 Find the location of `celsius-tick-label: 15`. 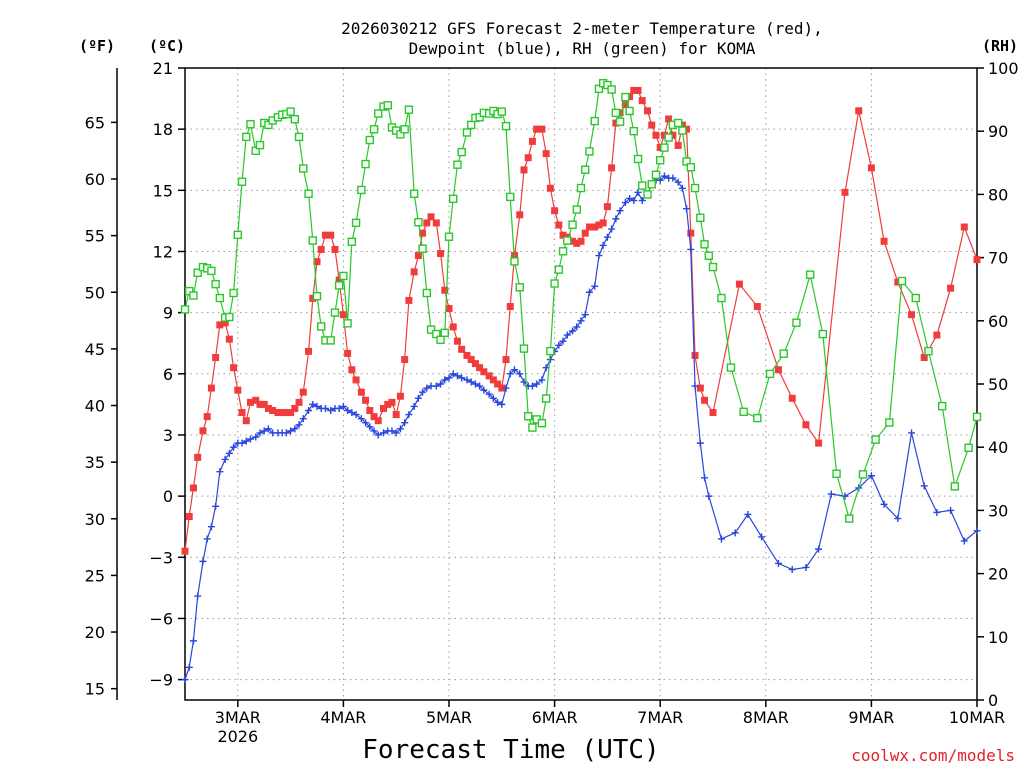

celsius-tick-label: 15 is located at coordinates (163, 190).